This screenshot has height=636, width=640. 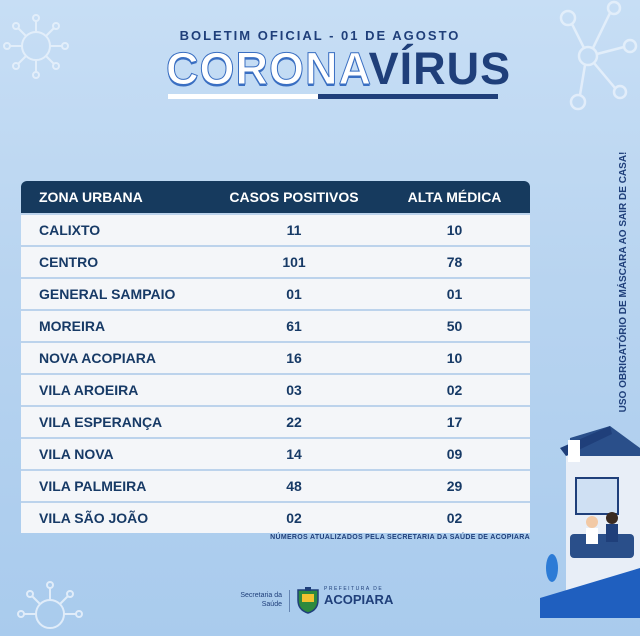 What do you see at coordinates (294, 389) in the screenshot?
I see `positive-cell: 03` at bounding box center [294, 389].